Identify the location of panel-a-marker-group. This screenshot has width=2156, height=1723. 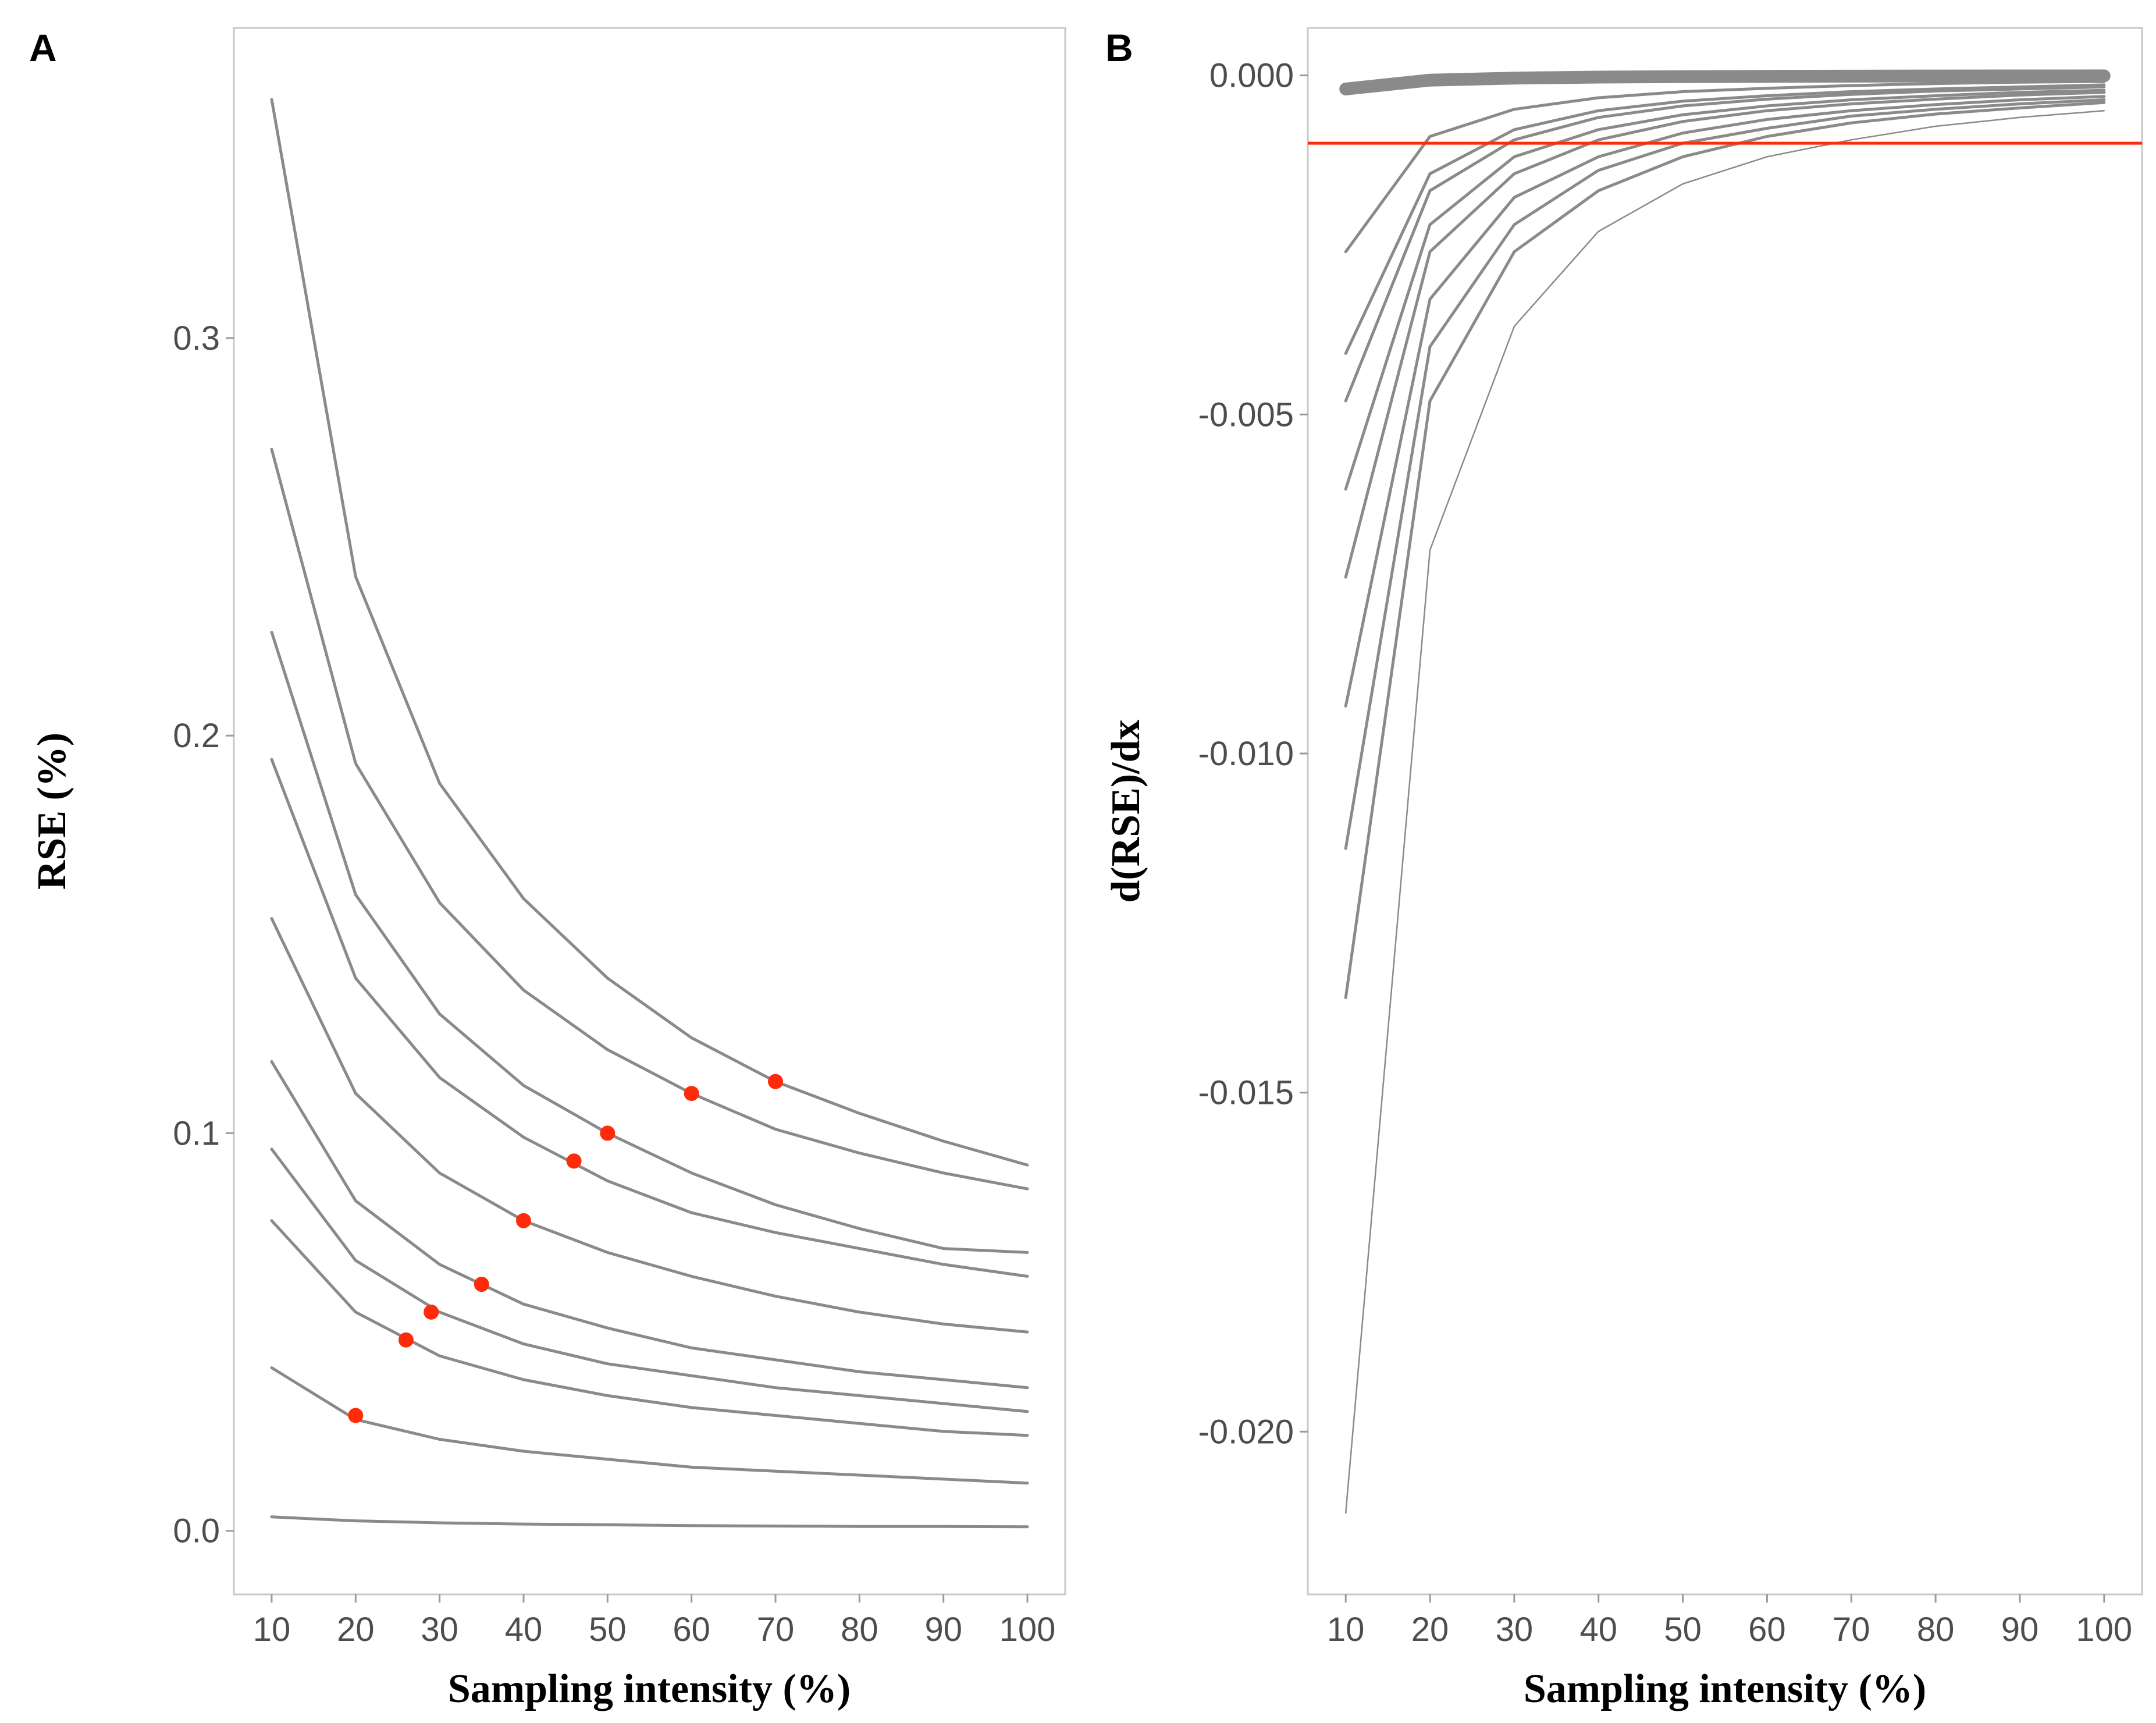
(566, 1248).